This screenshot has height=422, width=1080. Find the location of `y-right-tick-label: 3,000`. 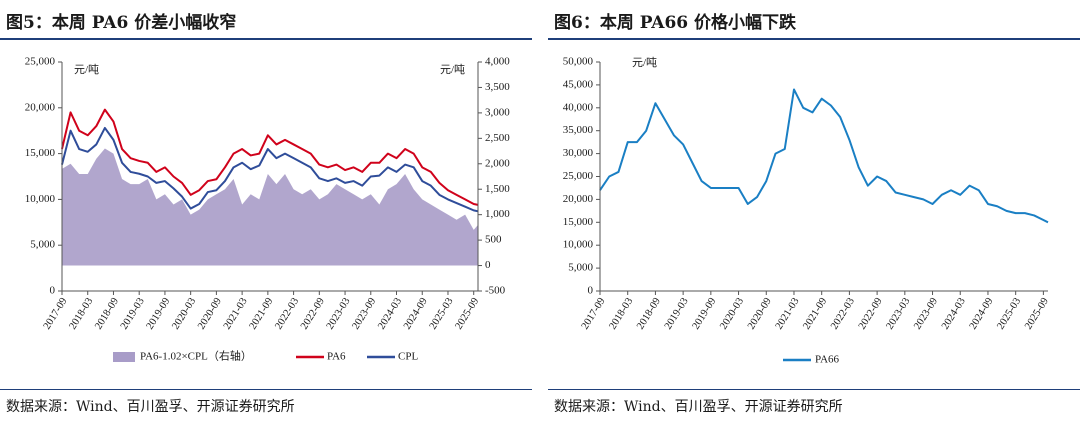

y-right-tick-label: 3,000 is located at coordinates (497, 112).